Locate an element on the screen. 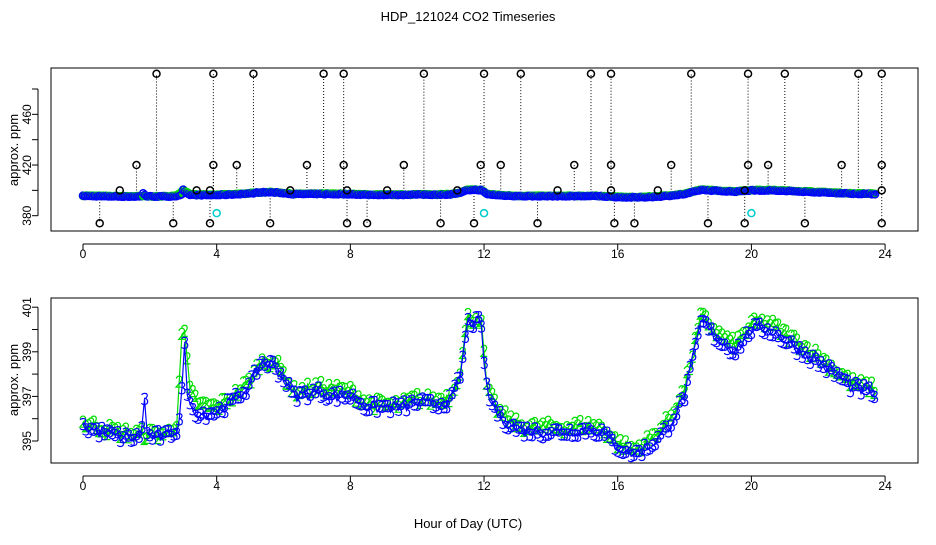  y-tick-label: 401 is located at coordinates (27, 307).